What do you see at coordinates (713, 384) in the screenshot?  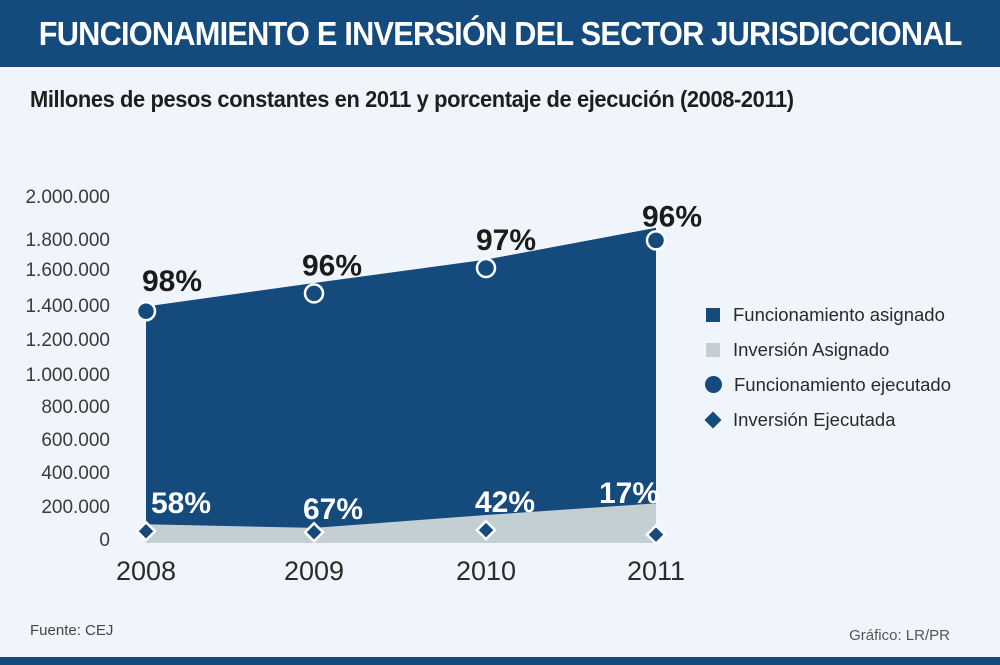 I see `circle-icon` at bounding box center [713, 384].